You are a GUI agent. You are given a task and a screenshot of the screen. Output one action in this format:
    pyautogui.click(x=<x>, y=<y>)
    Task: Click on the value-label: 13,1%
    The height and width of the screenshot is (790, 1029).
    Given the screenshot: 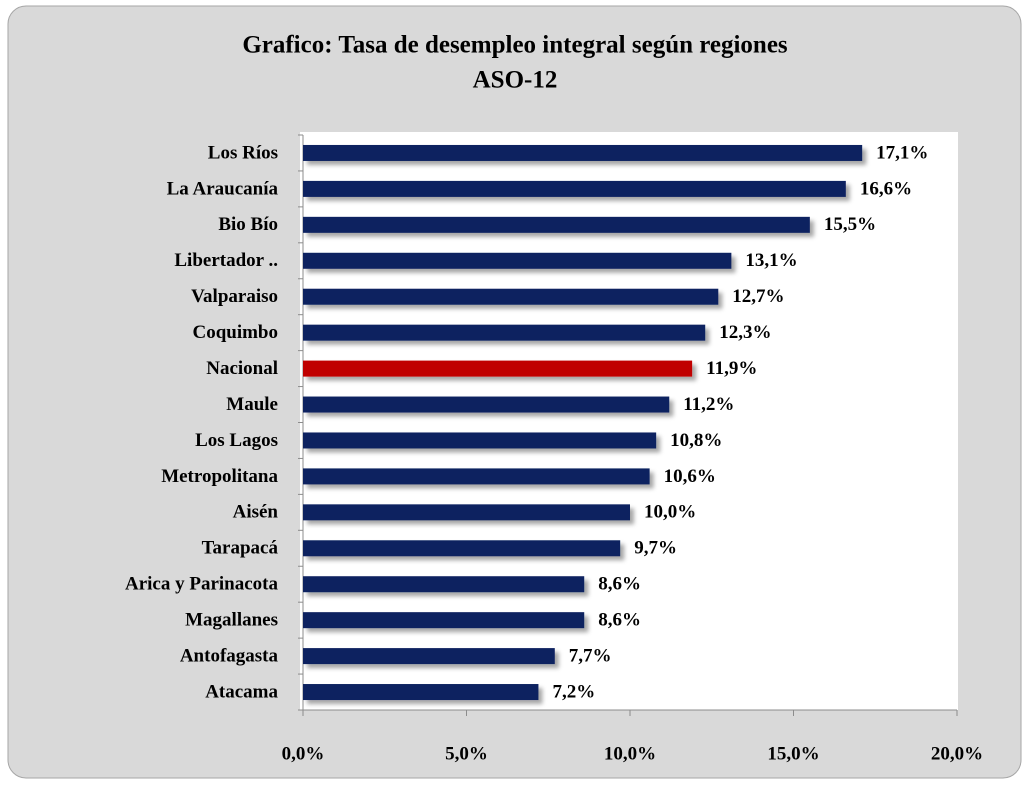 What is the action you would take?
    pyautogui.click(x=771, y=260)
    